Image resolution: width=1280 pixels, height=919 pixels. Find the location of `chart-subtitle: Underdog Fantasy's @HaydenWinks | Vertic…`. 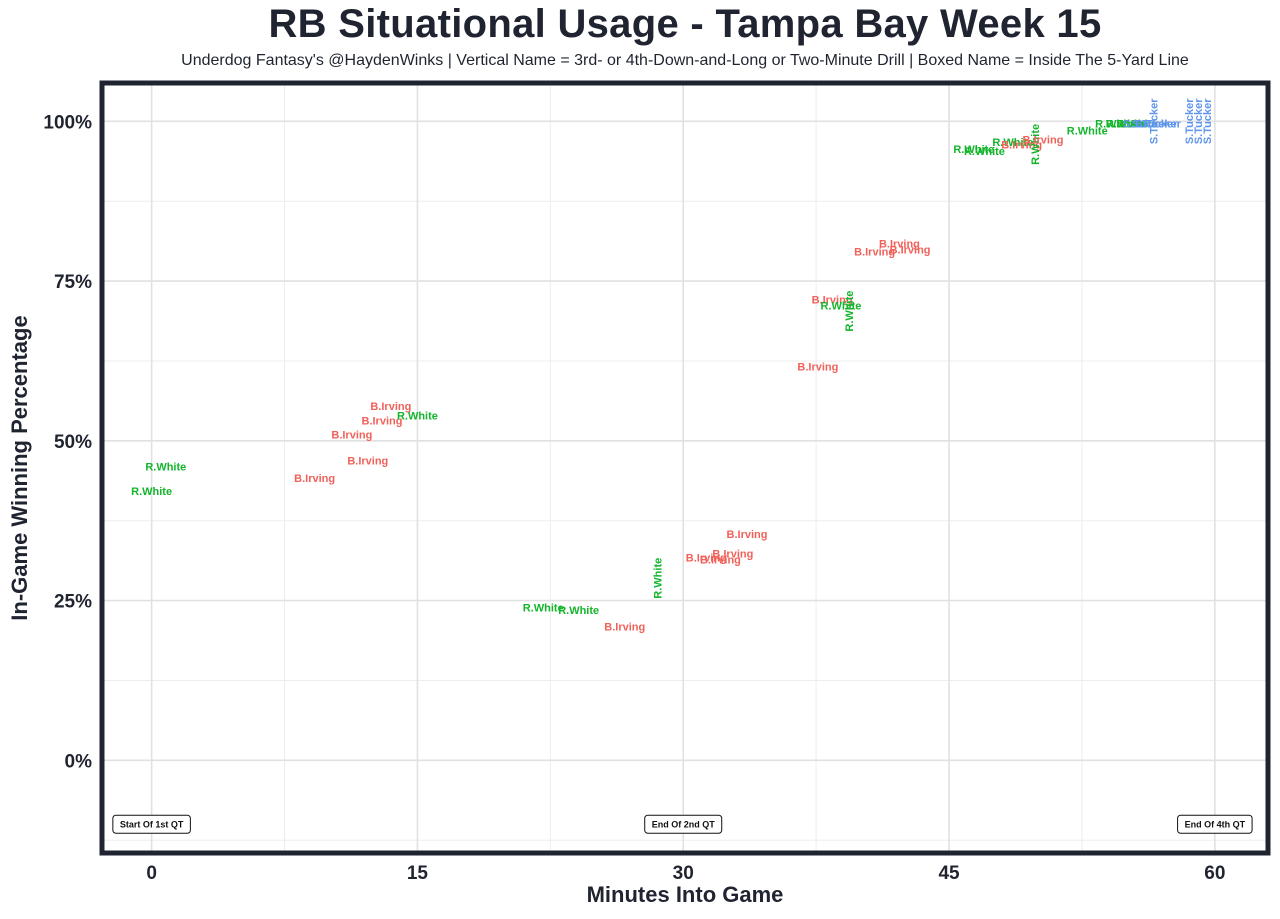

chart-subtitle: Underdog Fantasy's @HaydenWinks | Vertic… is located at coordinates (685, 60).